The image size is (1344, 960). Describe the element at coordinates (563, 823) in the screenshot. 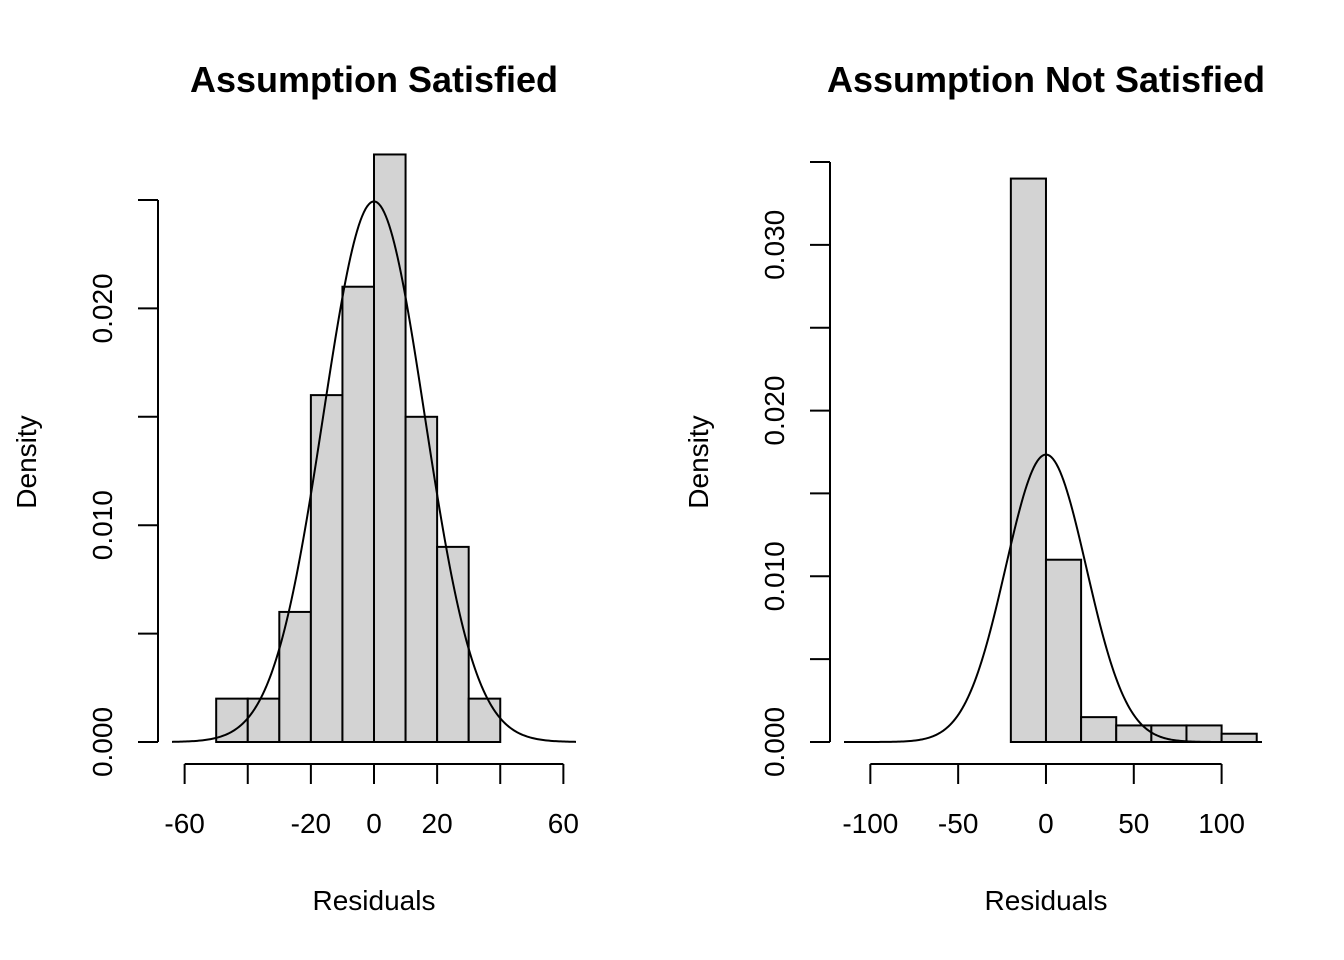

I see `x-tick-label: 60` at that location.